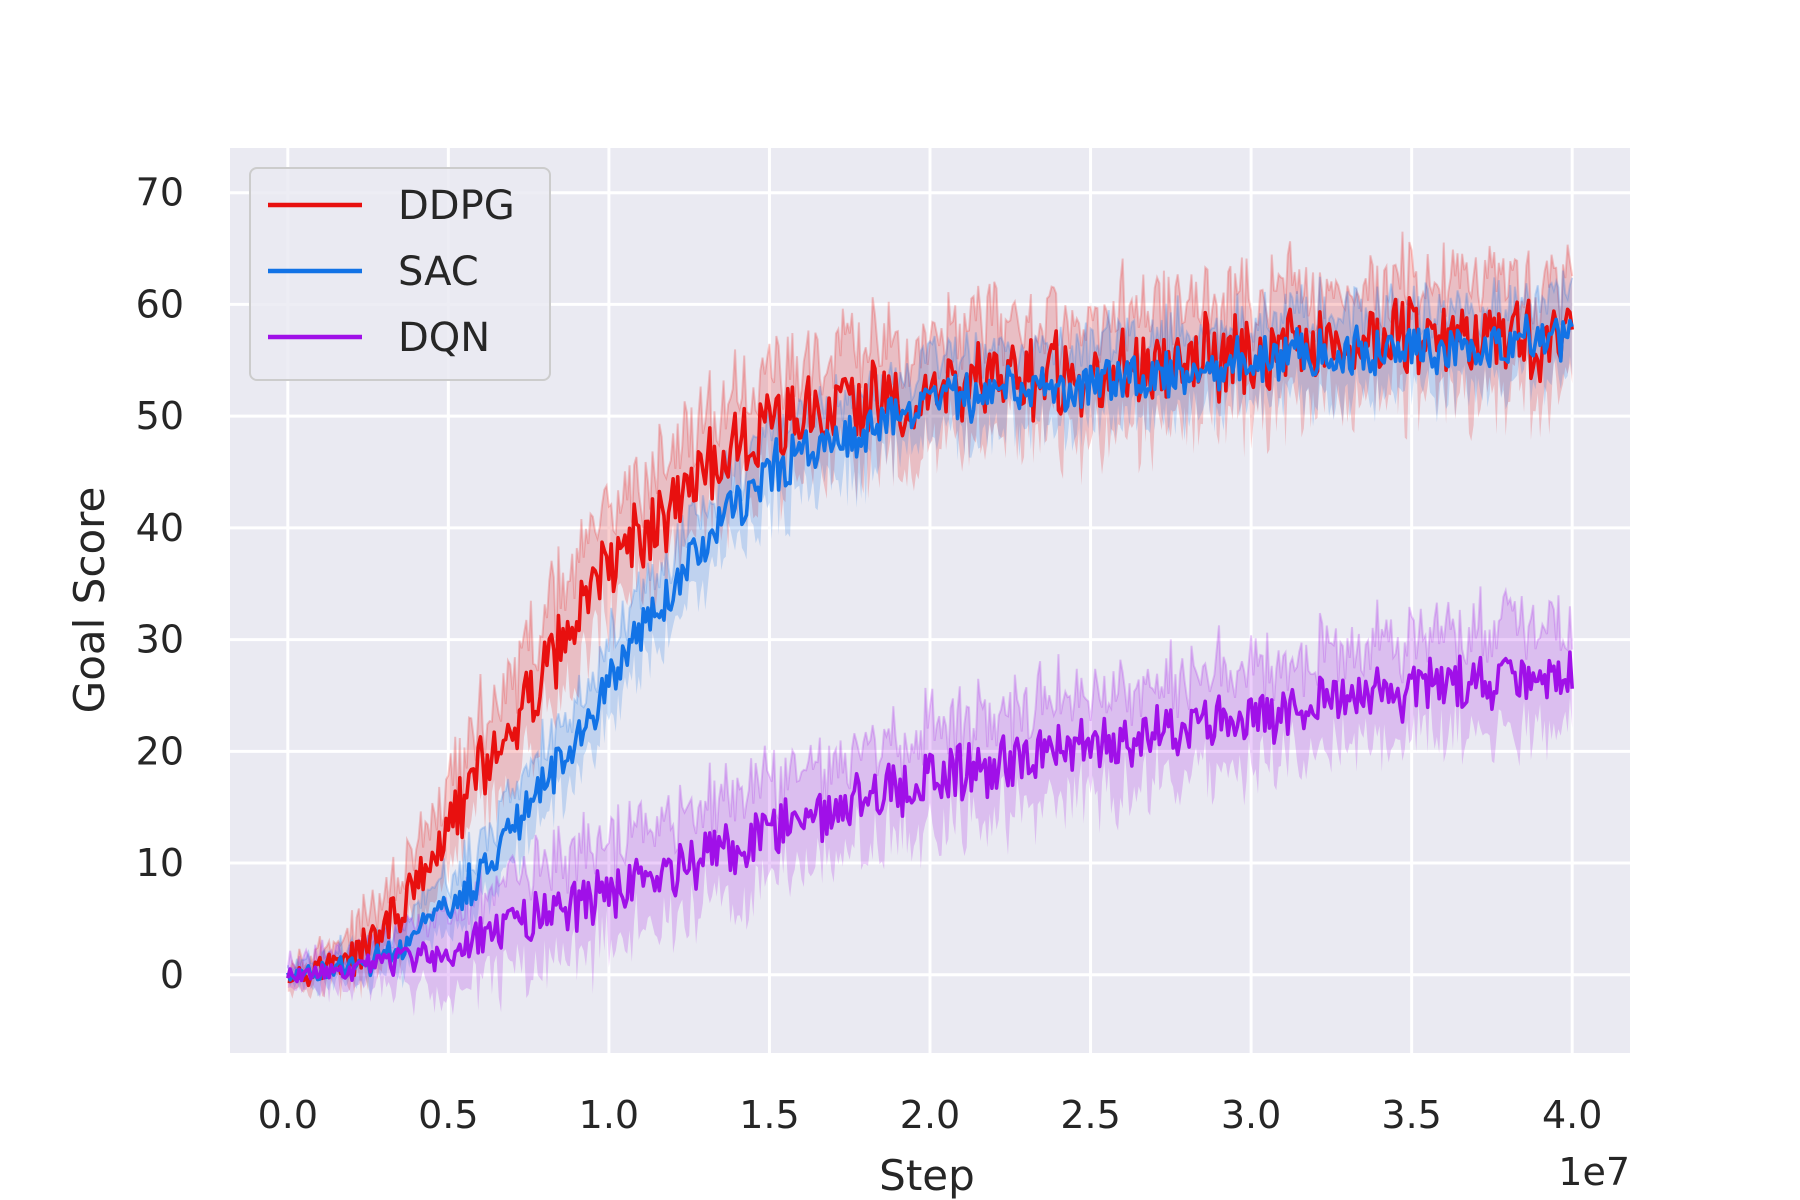 The image size is (1800, 1200). What do you see at coordinates (609, 1115) in the screenshot?
I see `x-tick-label: 1.0` at bounding box center [609, 1115].